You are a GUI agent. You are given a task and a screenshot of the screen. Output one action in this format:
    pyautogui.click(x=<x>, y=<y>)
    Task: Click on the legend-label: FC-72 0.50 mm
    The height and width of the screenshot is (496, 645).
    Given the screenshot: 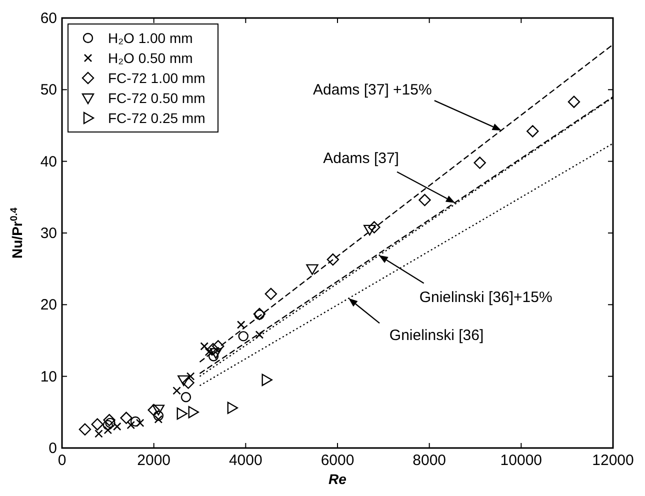 What is the action you would take?
    pyautogui.click(x=157, y=98)
    